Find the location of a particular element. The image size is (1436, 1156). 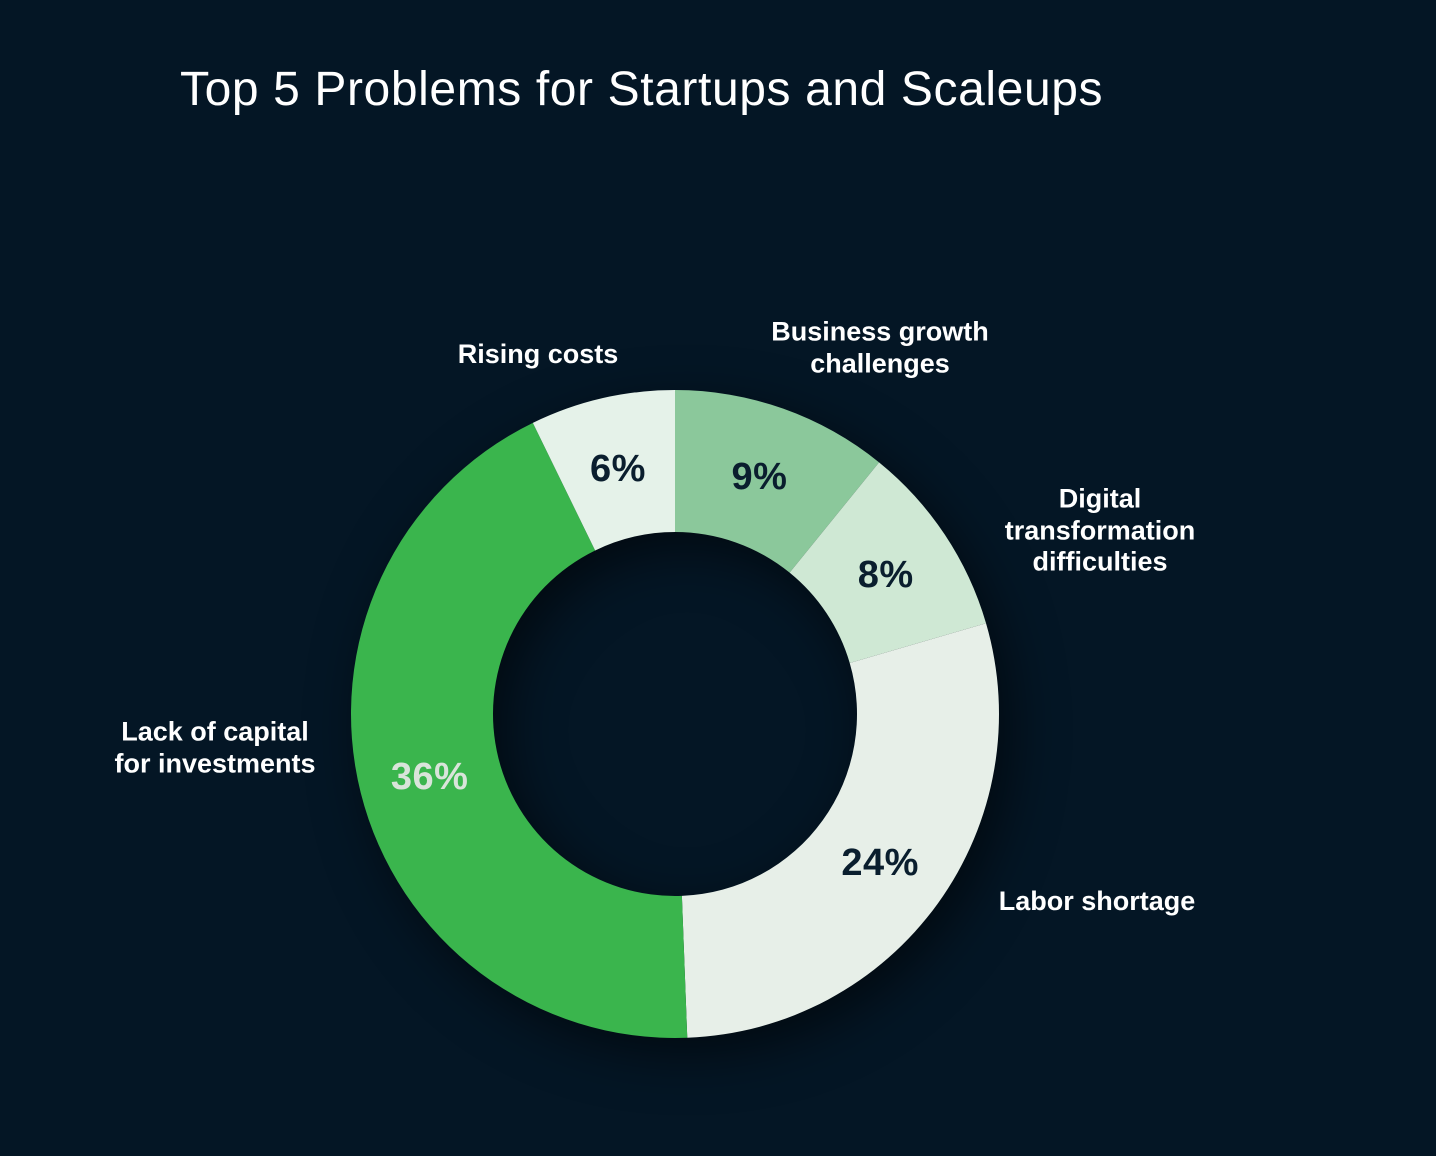

slice-value-business-growth-challenges: 9% is located at coordinates (760, 477).